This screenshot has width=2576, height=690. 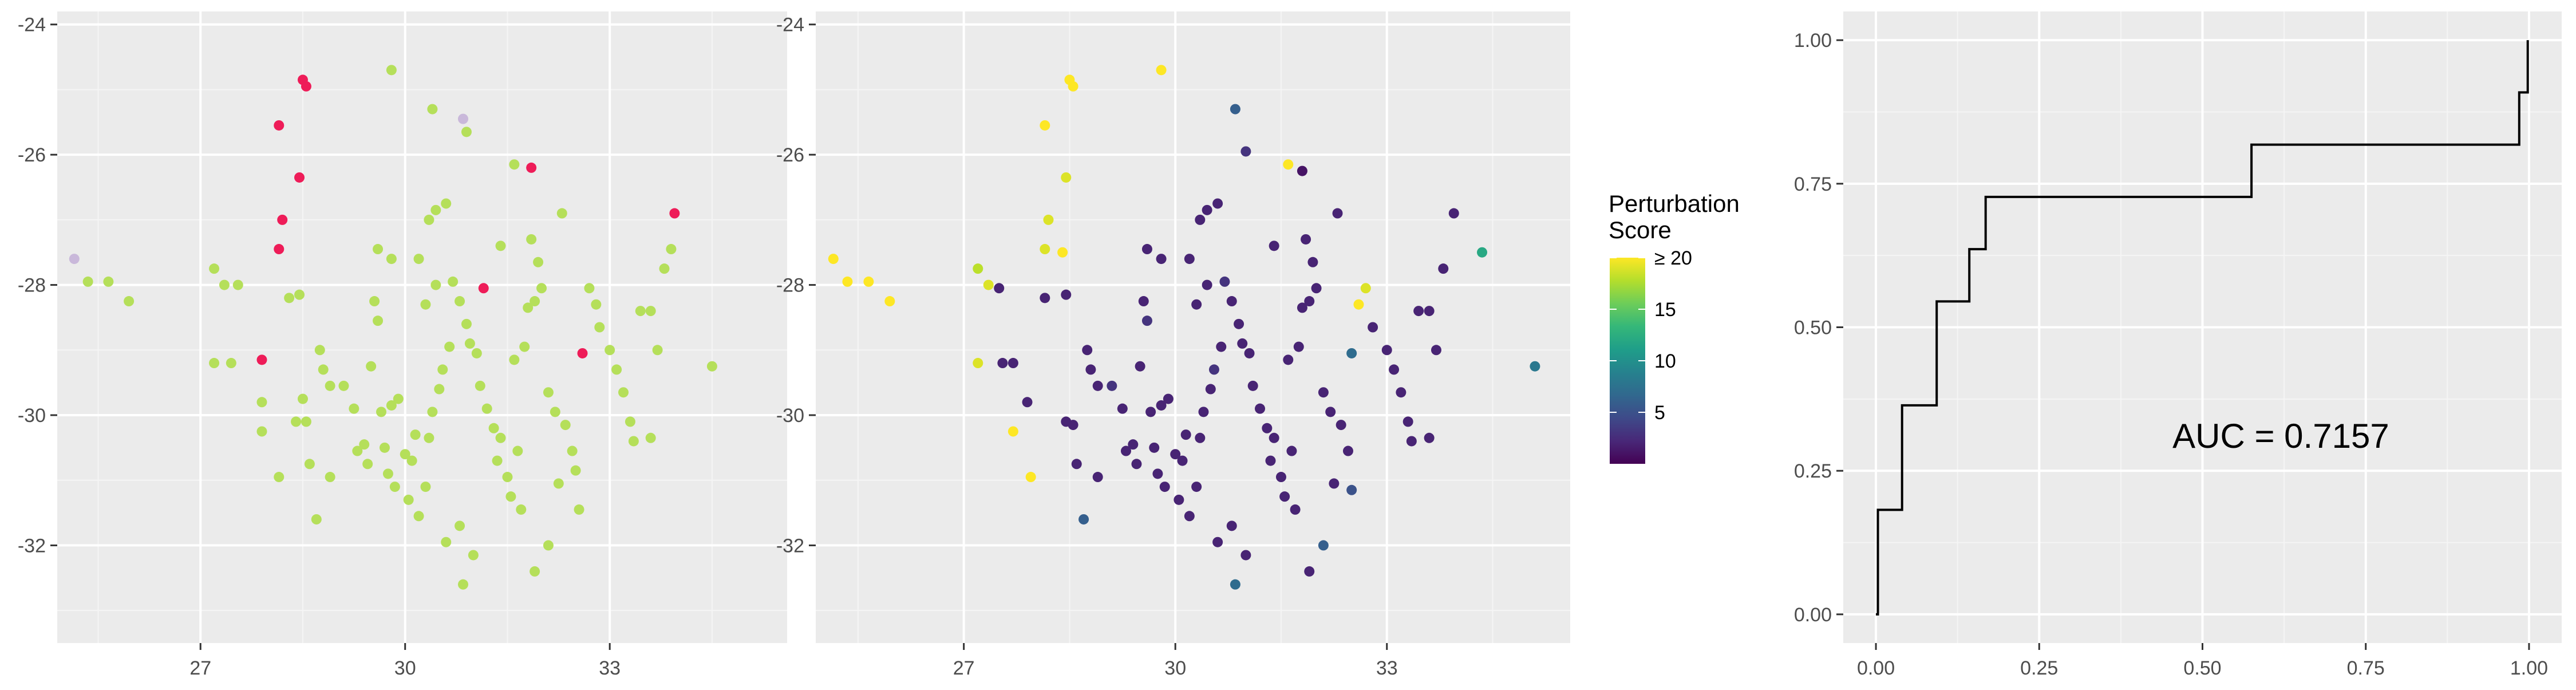 What do you see at coordinates (32, 25) in the screenshot?
I see `y-tick-label: -24` at bounding box center [32, 25].